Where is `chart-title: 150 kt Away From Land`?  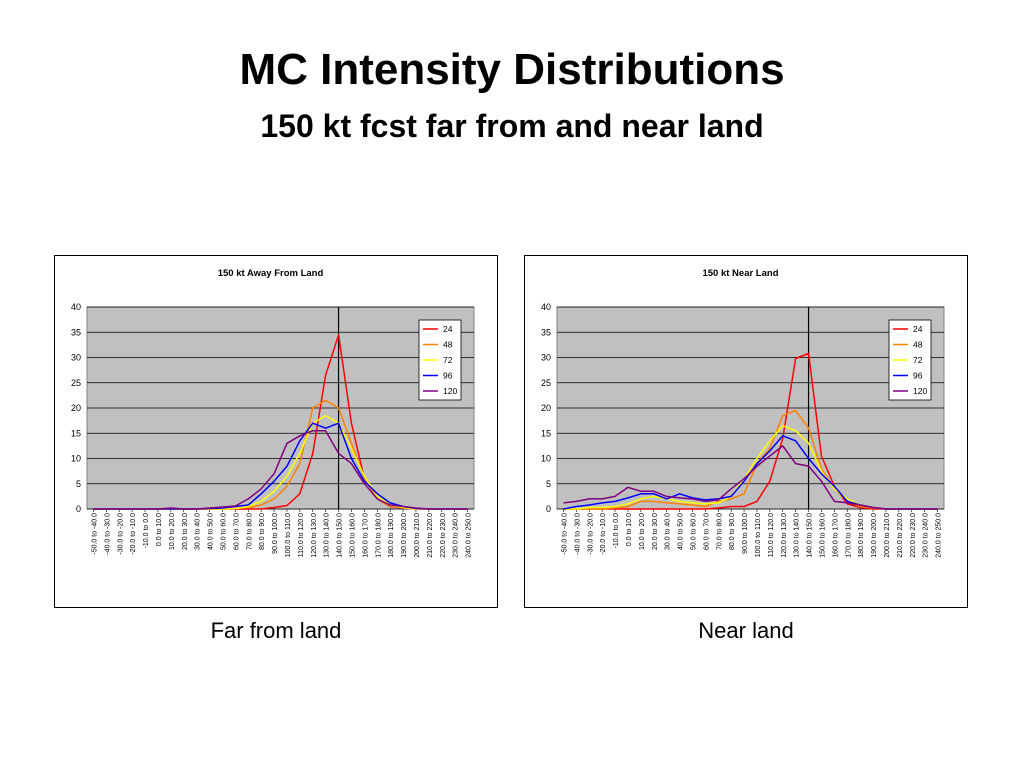 chart-title: 150 kt Away From Land is located at coordinates (271, 273).